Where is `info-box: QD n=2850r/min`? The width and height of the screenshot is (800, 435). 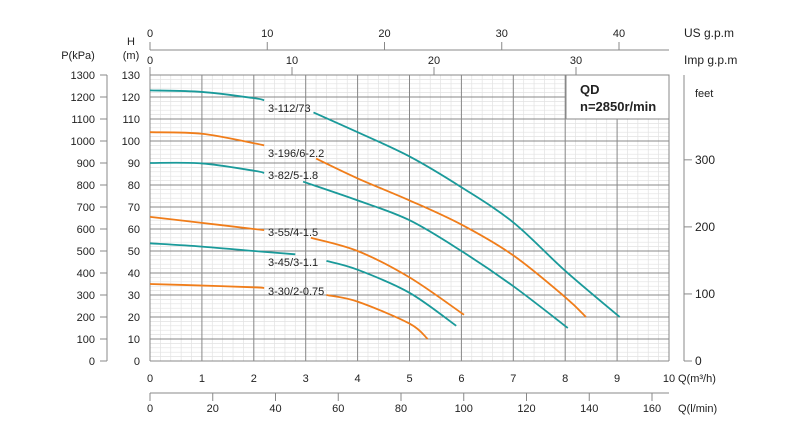
info-box: QD n=2850r/min is located at coordinates (617, 97).